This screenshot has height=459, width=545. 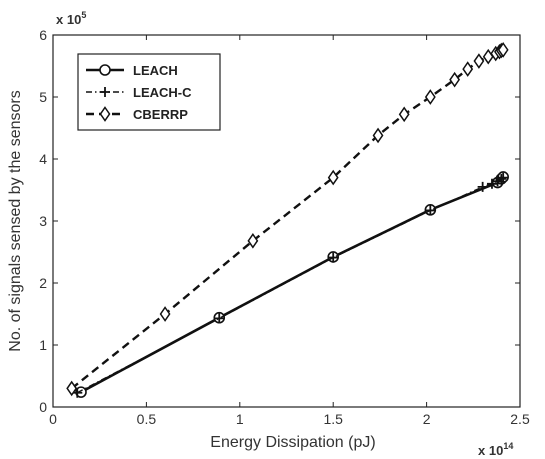 What do you see at coordinates (43, 97) in the screenshot?
I see `y-tick-label: 5` at bounding box center [43, 97].